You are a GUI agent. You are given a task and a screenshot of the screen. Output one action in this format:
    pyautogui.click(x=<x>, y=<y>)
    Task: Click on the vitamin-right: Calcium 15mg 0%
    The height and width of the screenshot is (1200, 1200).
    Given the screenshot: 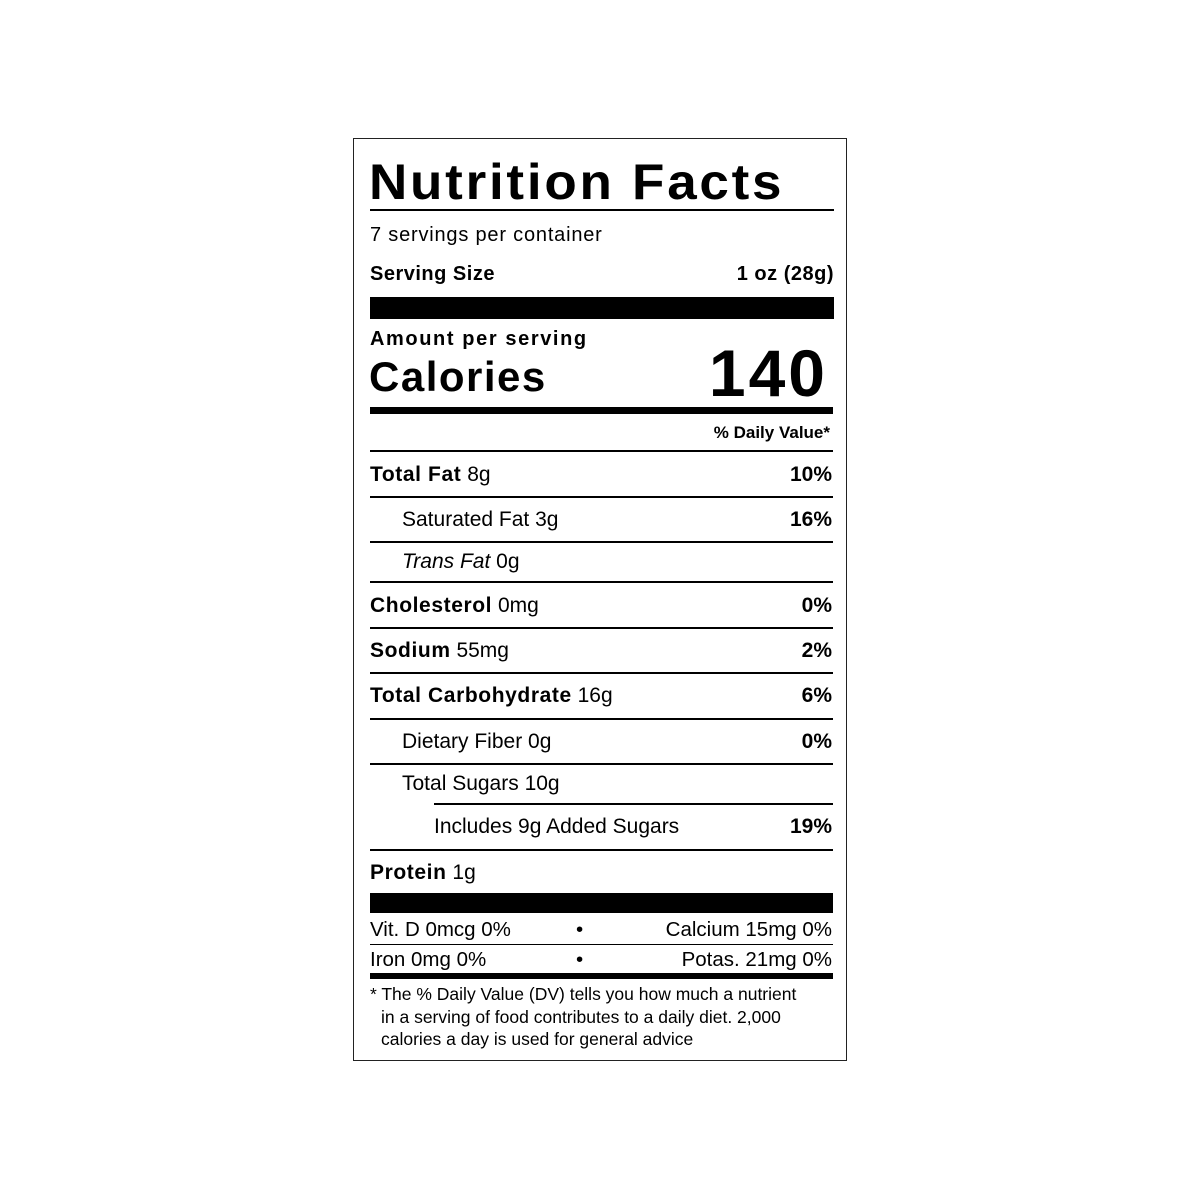 What is the action you would take?
    pyautogui.click(x=748, y=929)
    